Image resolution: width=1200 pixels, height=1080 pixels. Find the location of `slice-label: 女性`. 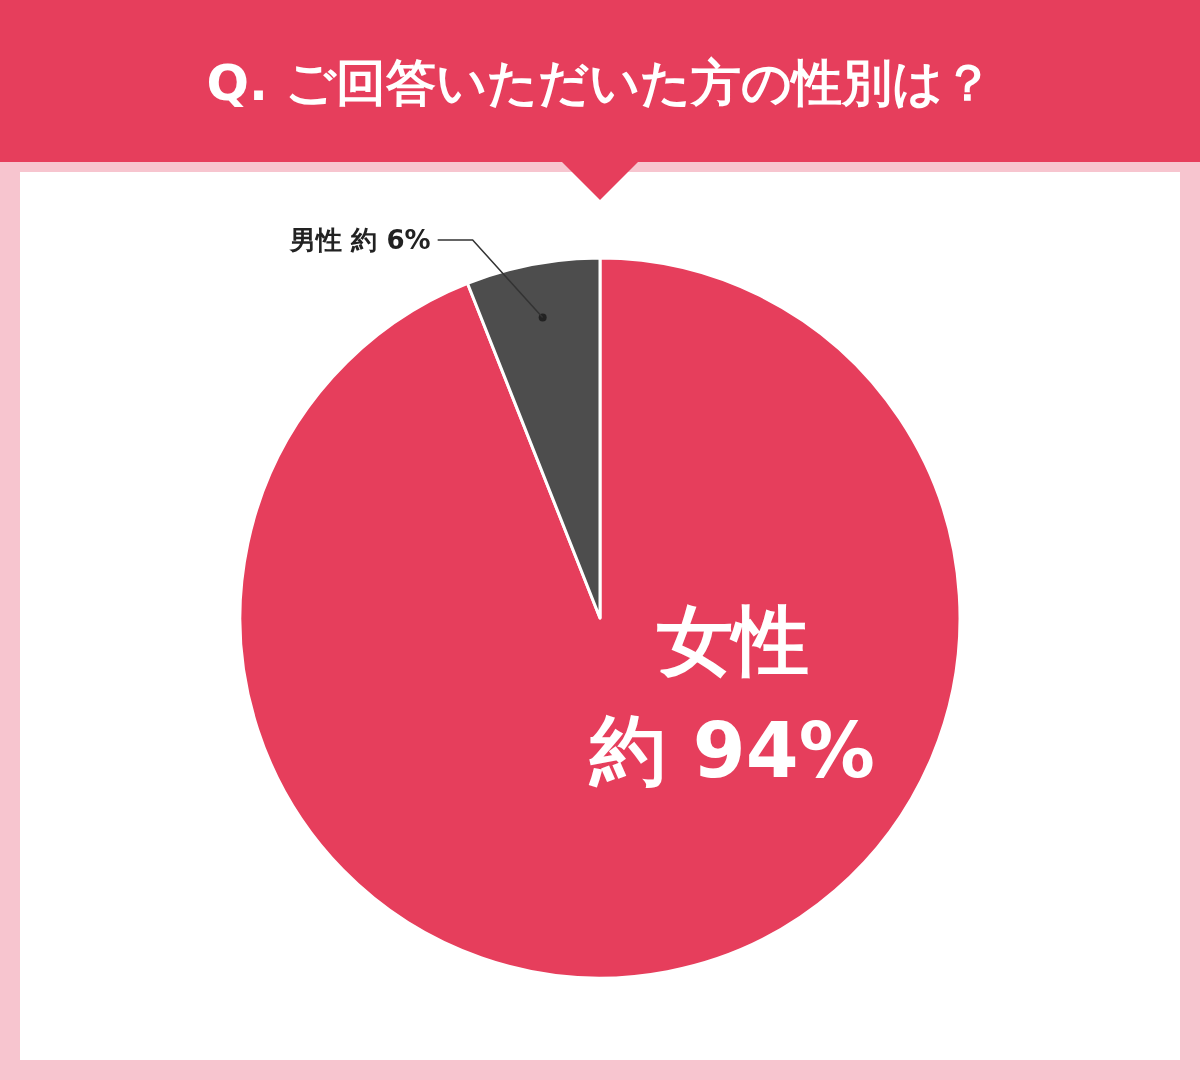

slice-label: 女性 is located at coordinates (732, 641).